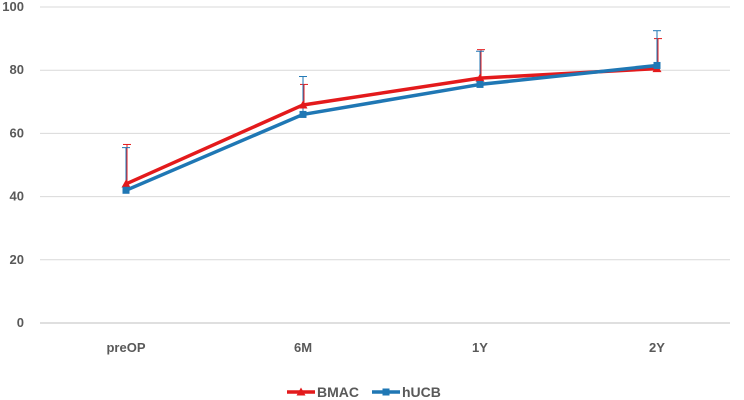  I want to click on y-tick-label: 0, so click(20, 322).